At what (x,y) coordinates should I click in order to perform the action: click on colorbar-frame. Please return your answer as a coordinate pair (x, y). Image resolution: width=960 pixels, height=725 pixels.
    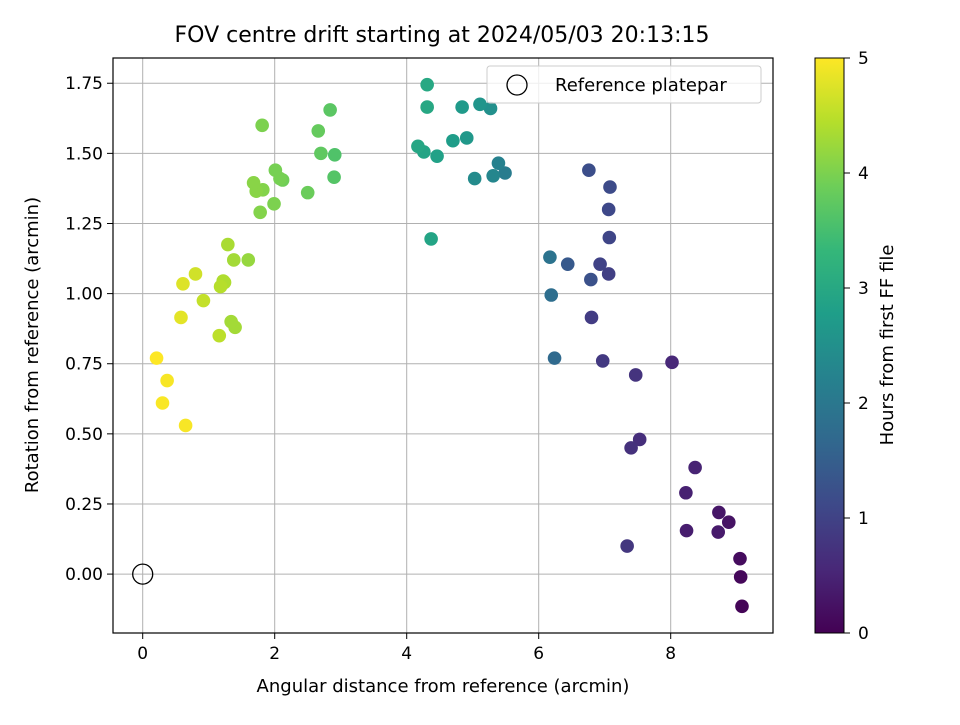
    Looking at the image, I should click on (829, 345).